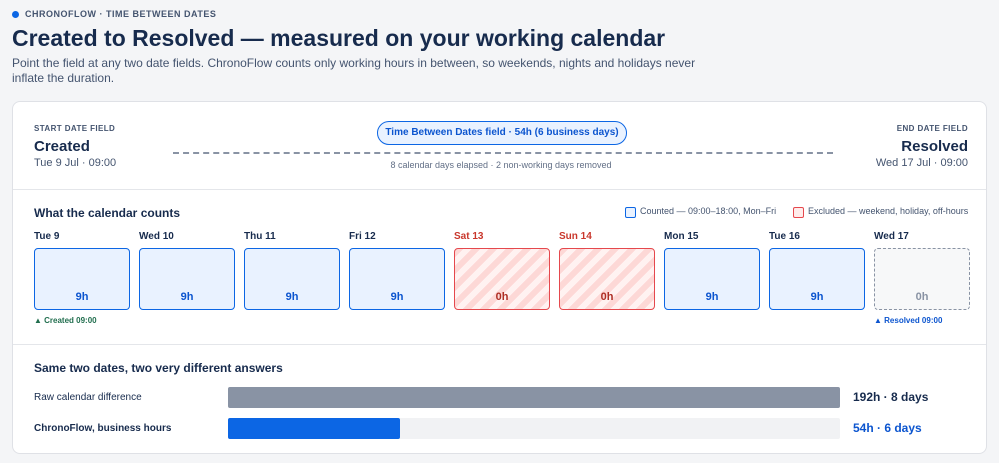 This screenshot has width=999, height=463. I want to click on day-label: Wed 17, so click(891, 236).